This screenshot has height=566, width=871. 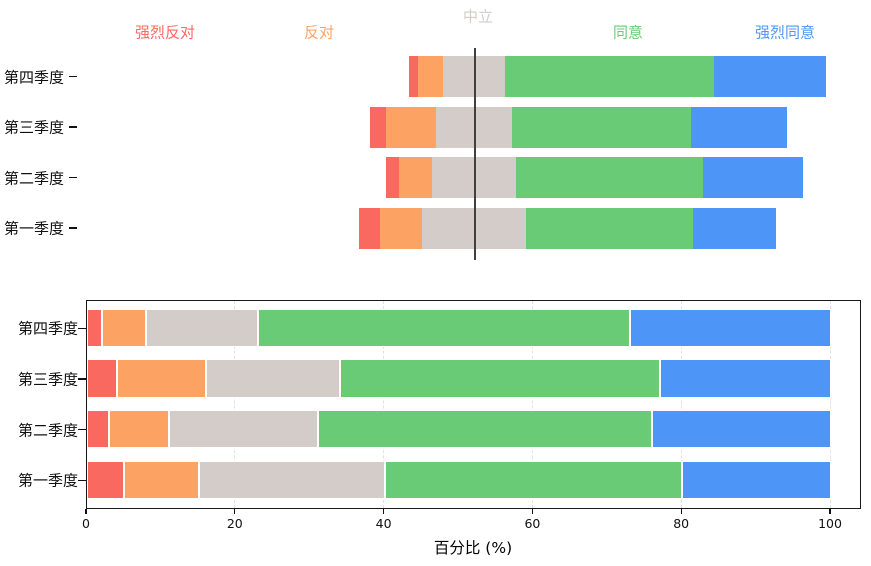 I want to click on legend-label-agree: 同意, so click(x=628, y=32).